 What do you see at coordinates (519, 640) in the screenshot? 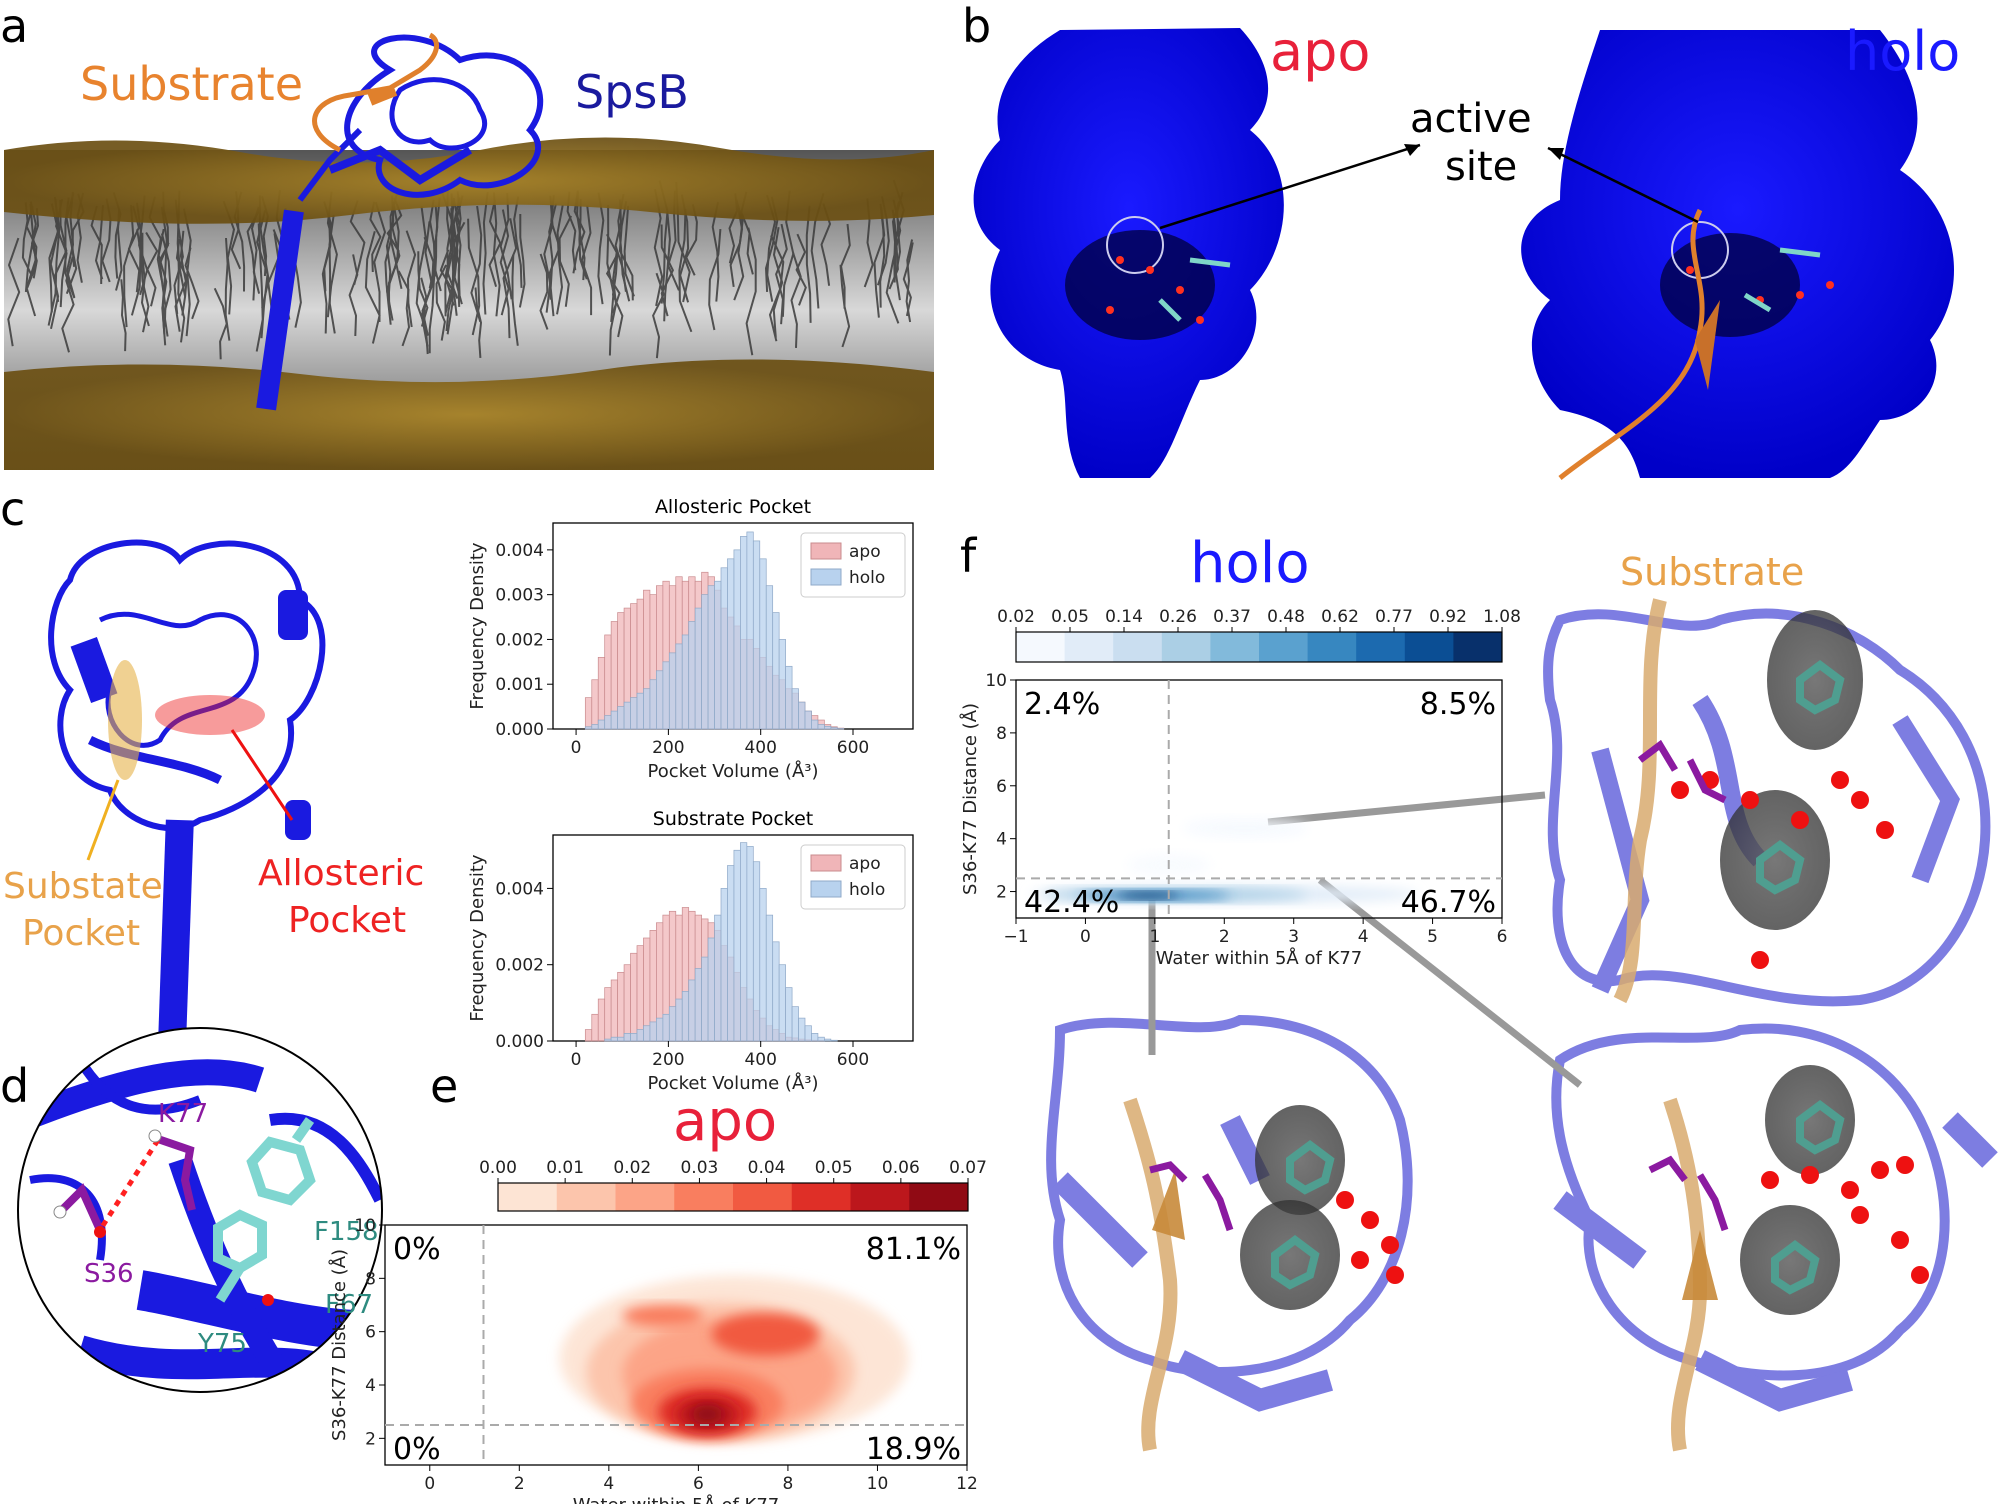
I see `y-tick-label: 0.002` at bounding box center [519, 640].